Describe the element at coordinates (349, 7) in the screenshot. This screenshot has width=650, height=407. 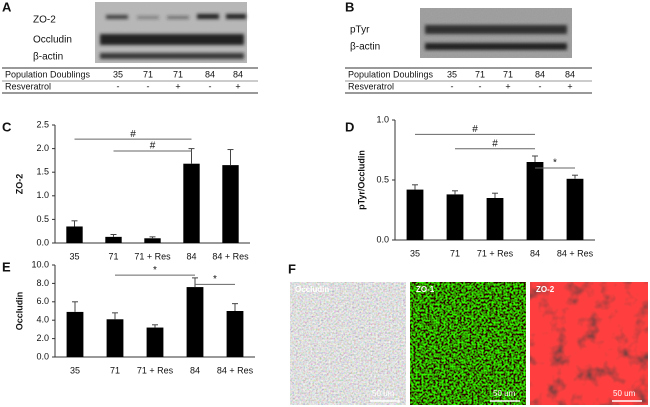
I see `panel-label: B` at that location.